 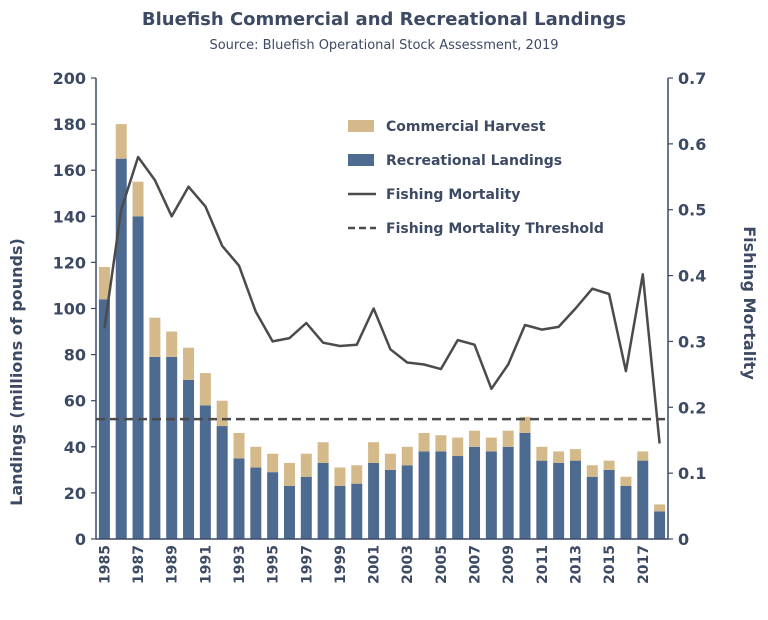 What do you see at coordinates (189, 459) in the screenshot?
I see `bar-recreational-1990` at bounding box center [189, 459].